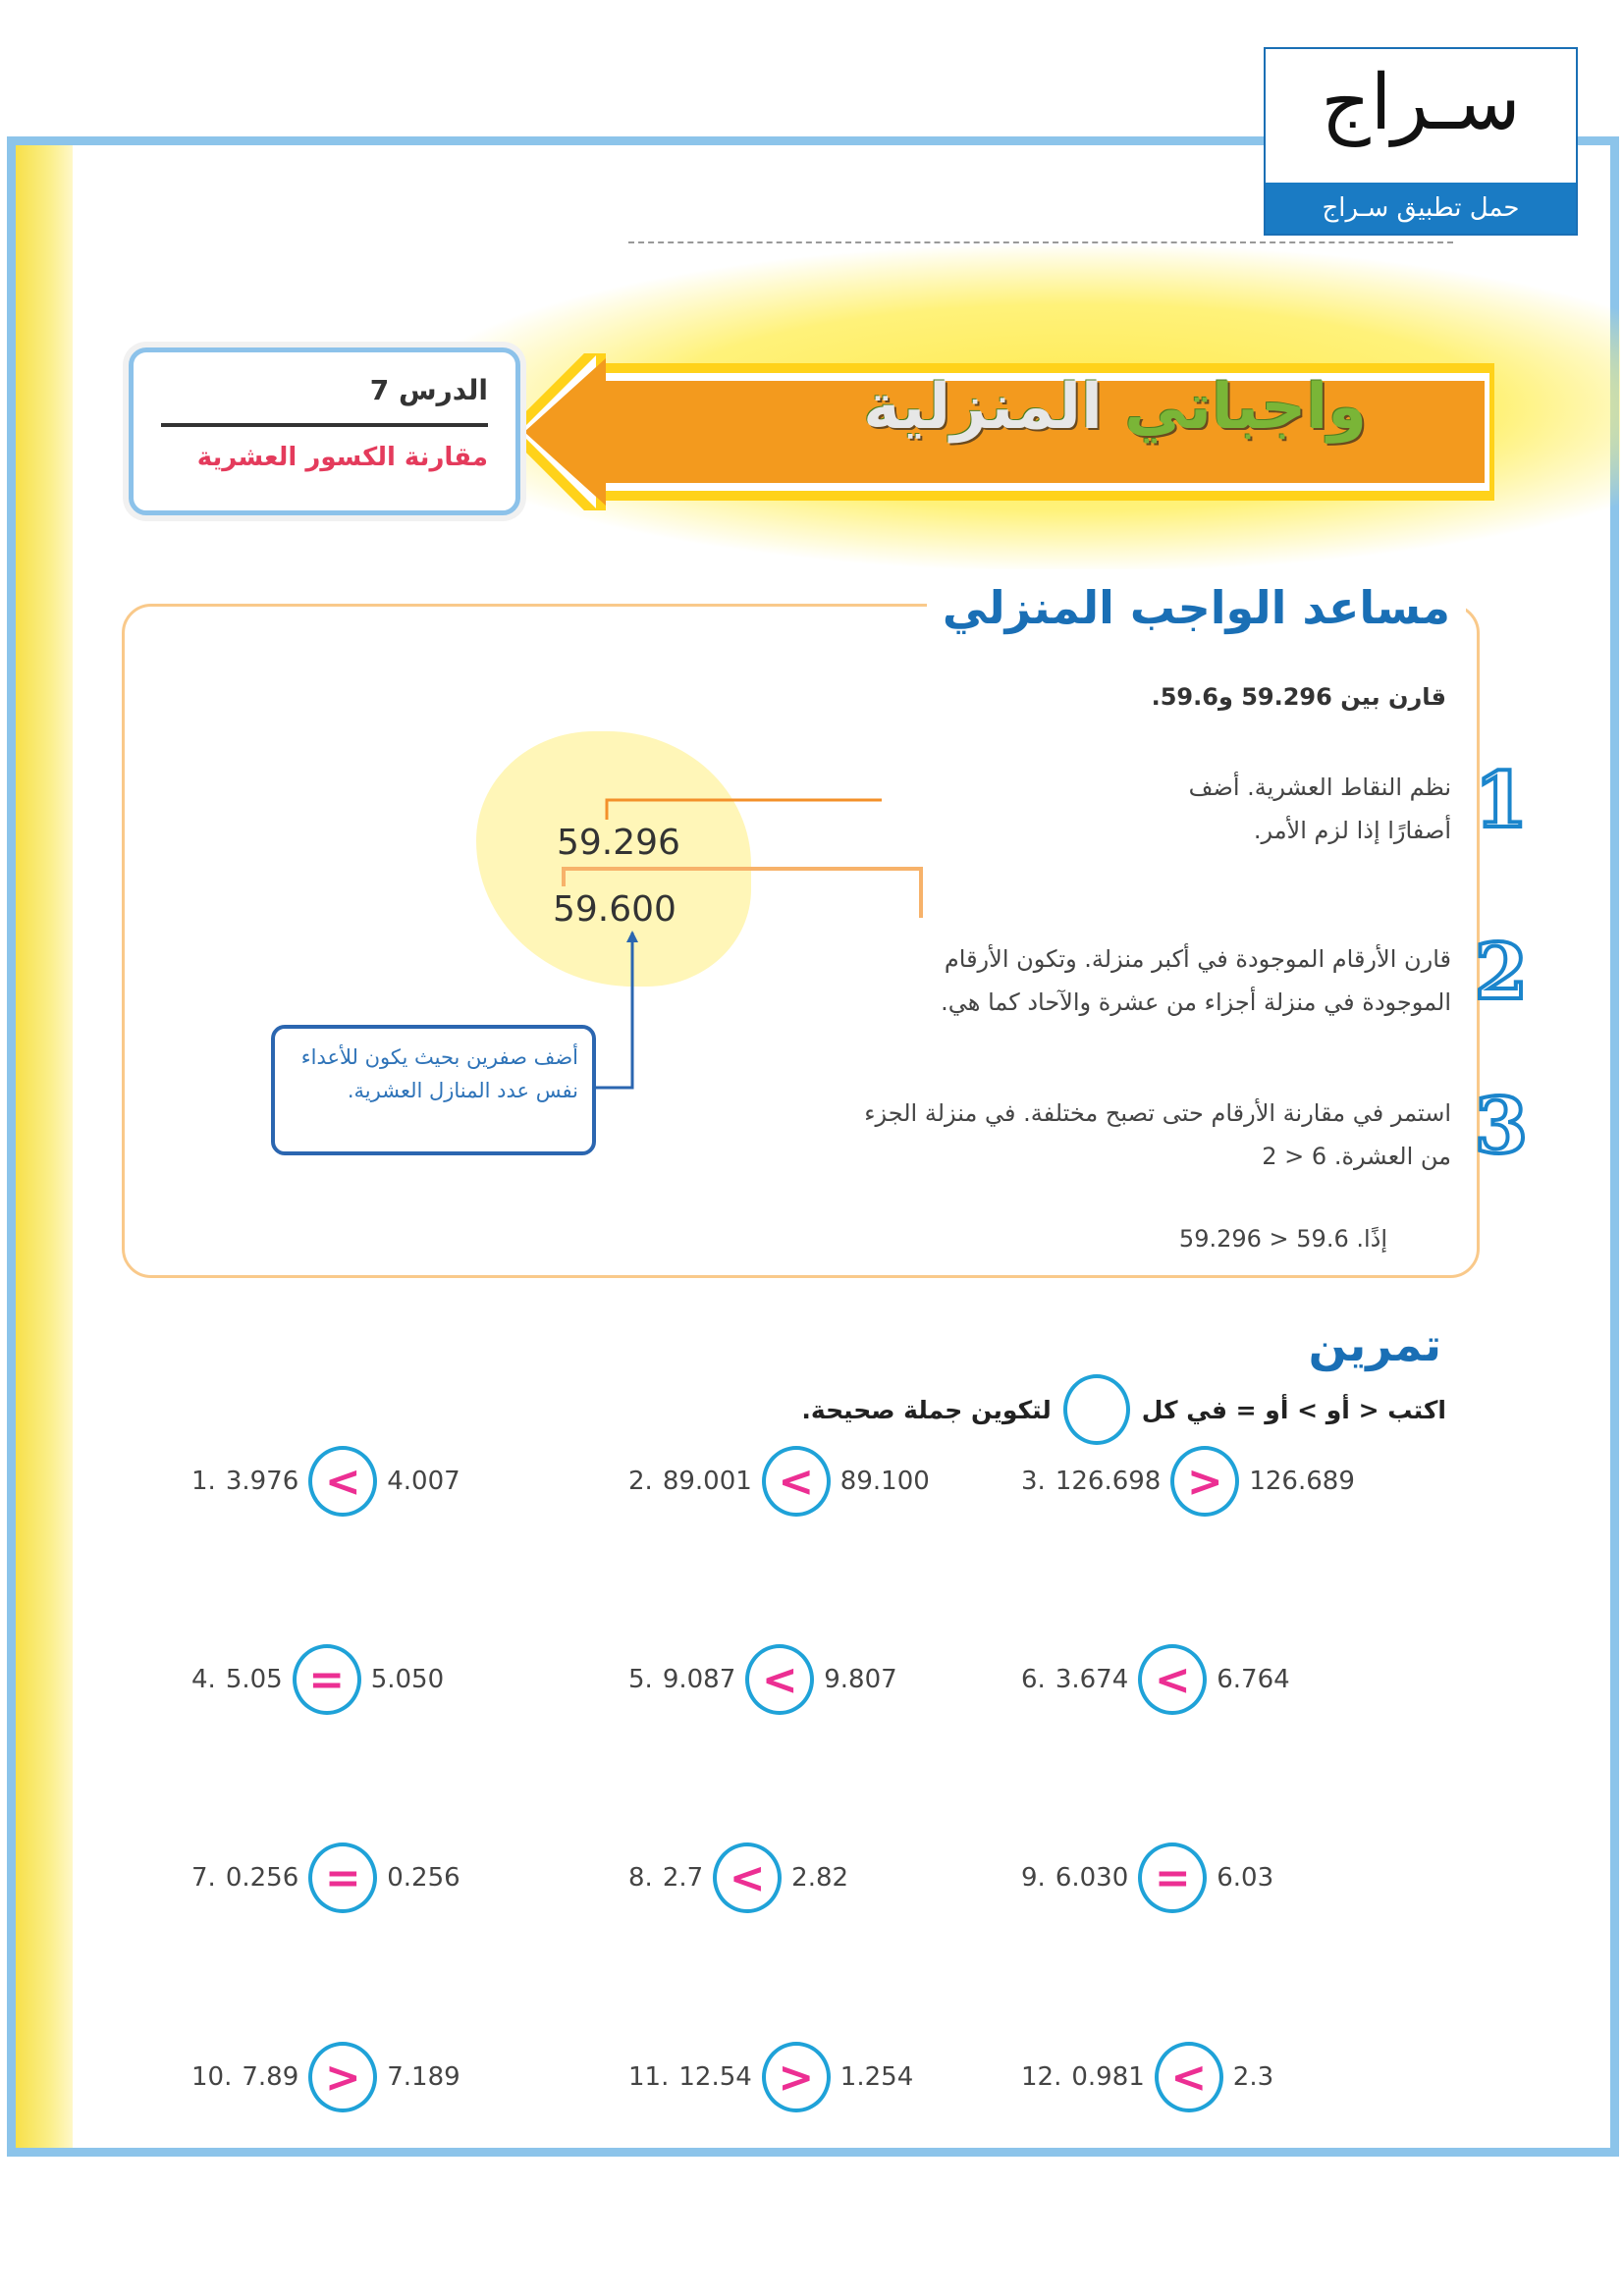 Image resolution: width=1623 pixels, height=2296 pixels. I want to click on exercise-item: 1. 3.976 <4.007, so click(325, 1481).